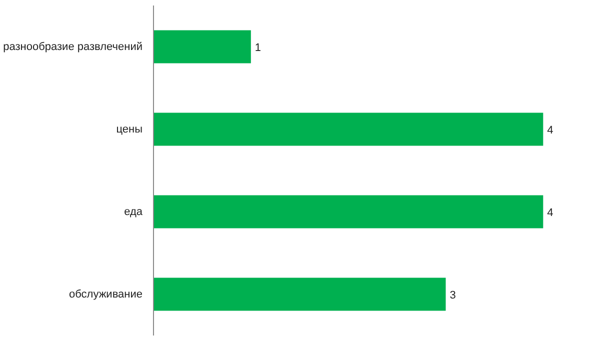  What do you see at coordinates (134, 212) in the screenshot?
I see `y-tick-label: еда` at bounding box center [134, 212].